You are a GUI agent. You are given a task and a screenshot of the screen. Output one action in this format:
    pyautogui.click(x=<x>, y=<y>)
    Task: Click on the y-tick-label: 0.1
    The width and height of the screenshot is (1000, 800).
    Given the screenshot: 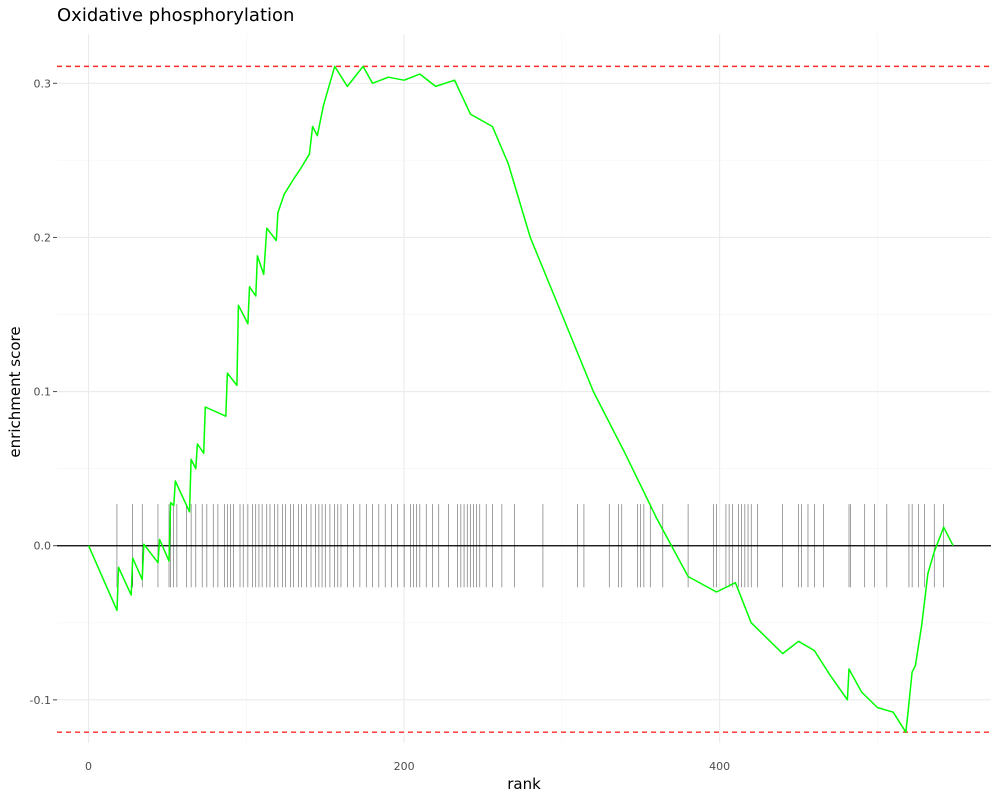 What is the action you would take?
    pyautogui.click(x=43, y=392)
    